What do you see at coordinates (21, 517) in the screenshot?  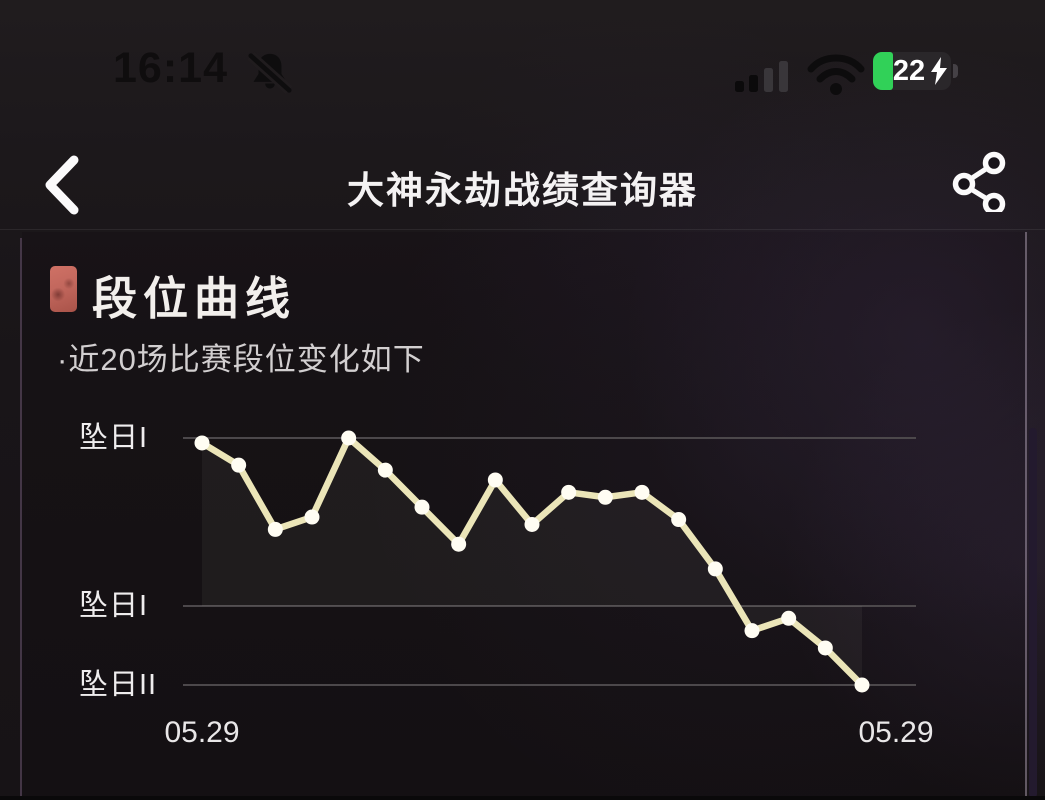 I see `card-left-border` at bounding box center [21, 517].